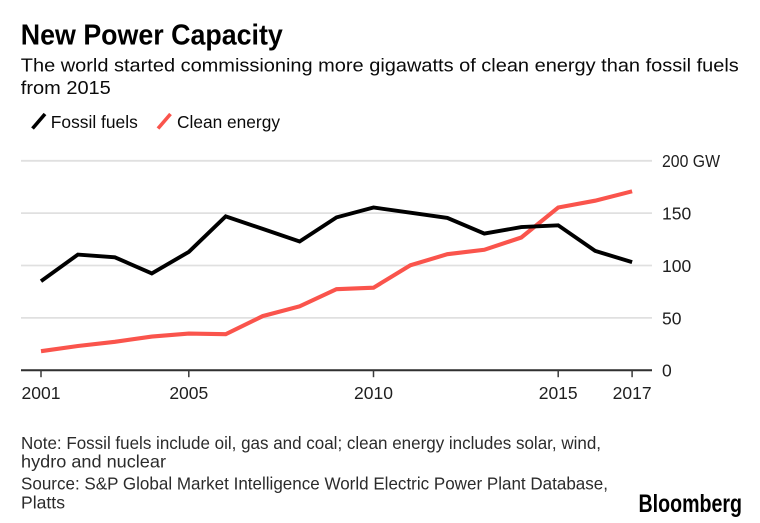 The image size is (760, 523). What do you see at coordinates (188, 393) in the screenshot?
I see `svg-text: 2005` at bounding box center [188, 393].